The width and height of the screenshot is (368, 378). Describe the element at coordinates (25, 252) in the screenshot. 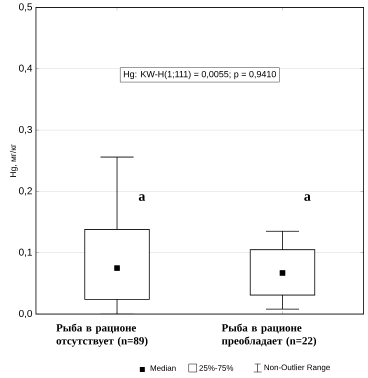

I see `y-tick-label: 0,1` at that location.